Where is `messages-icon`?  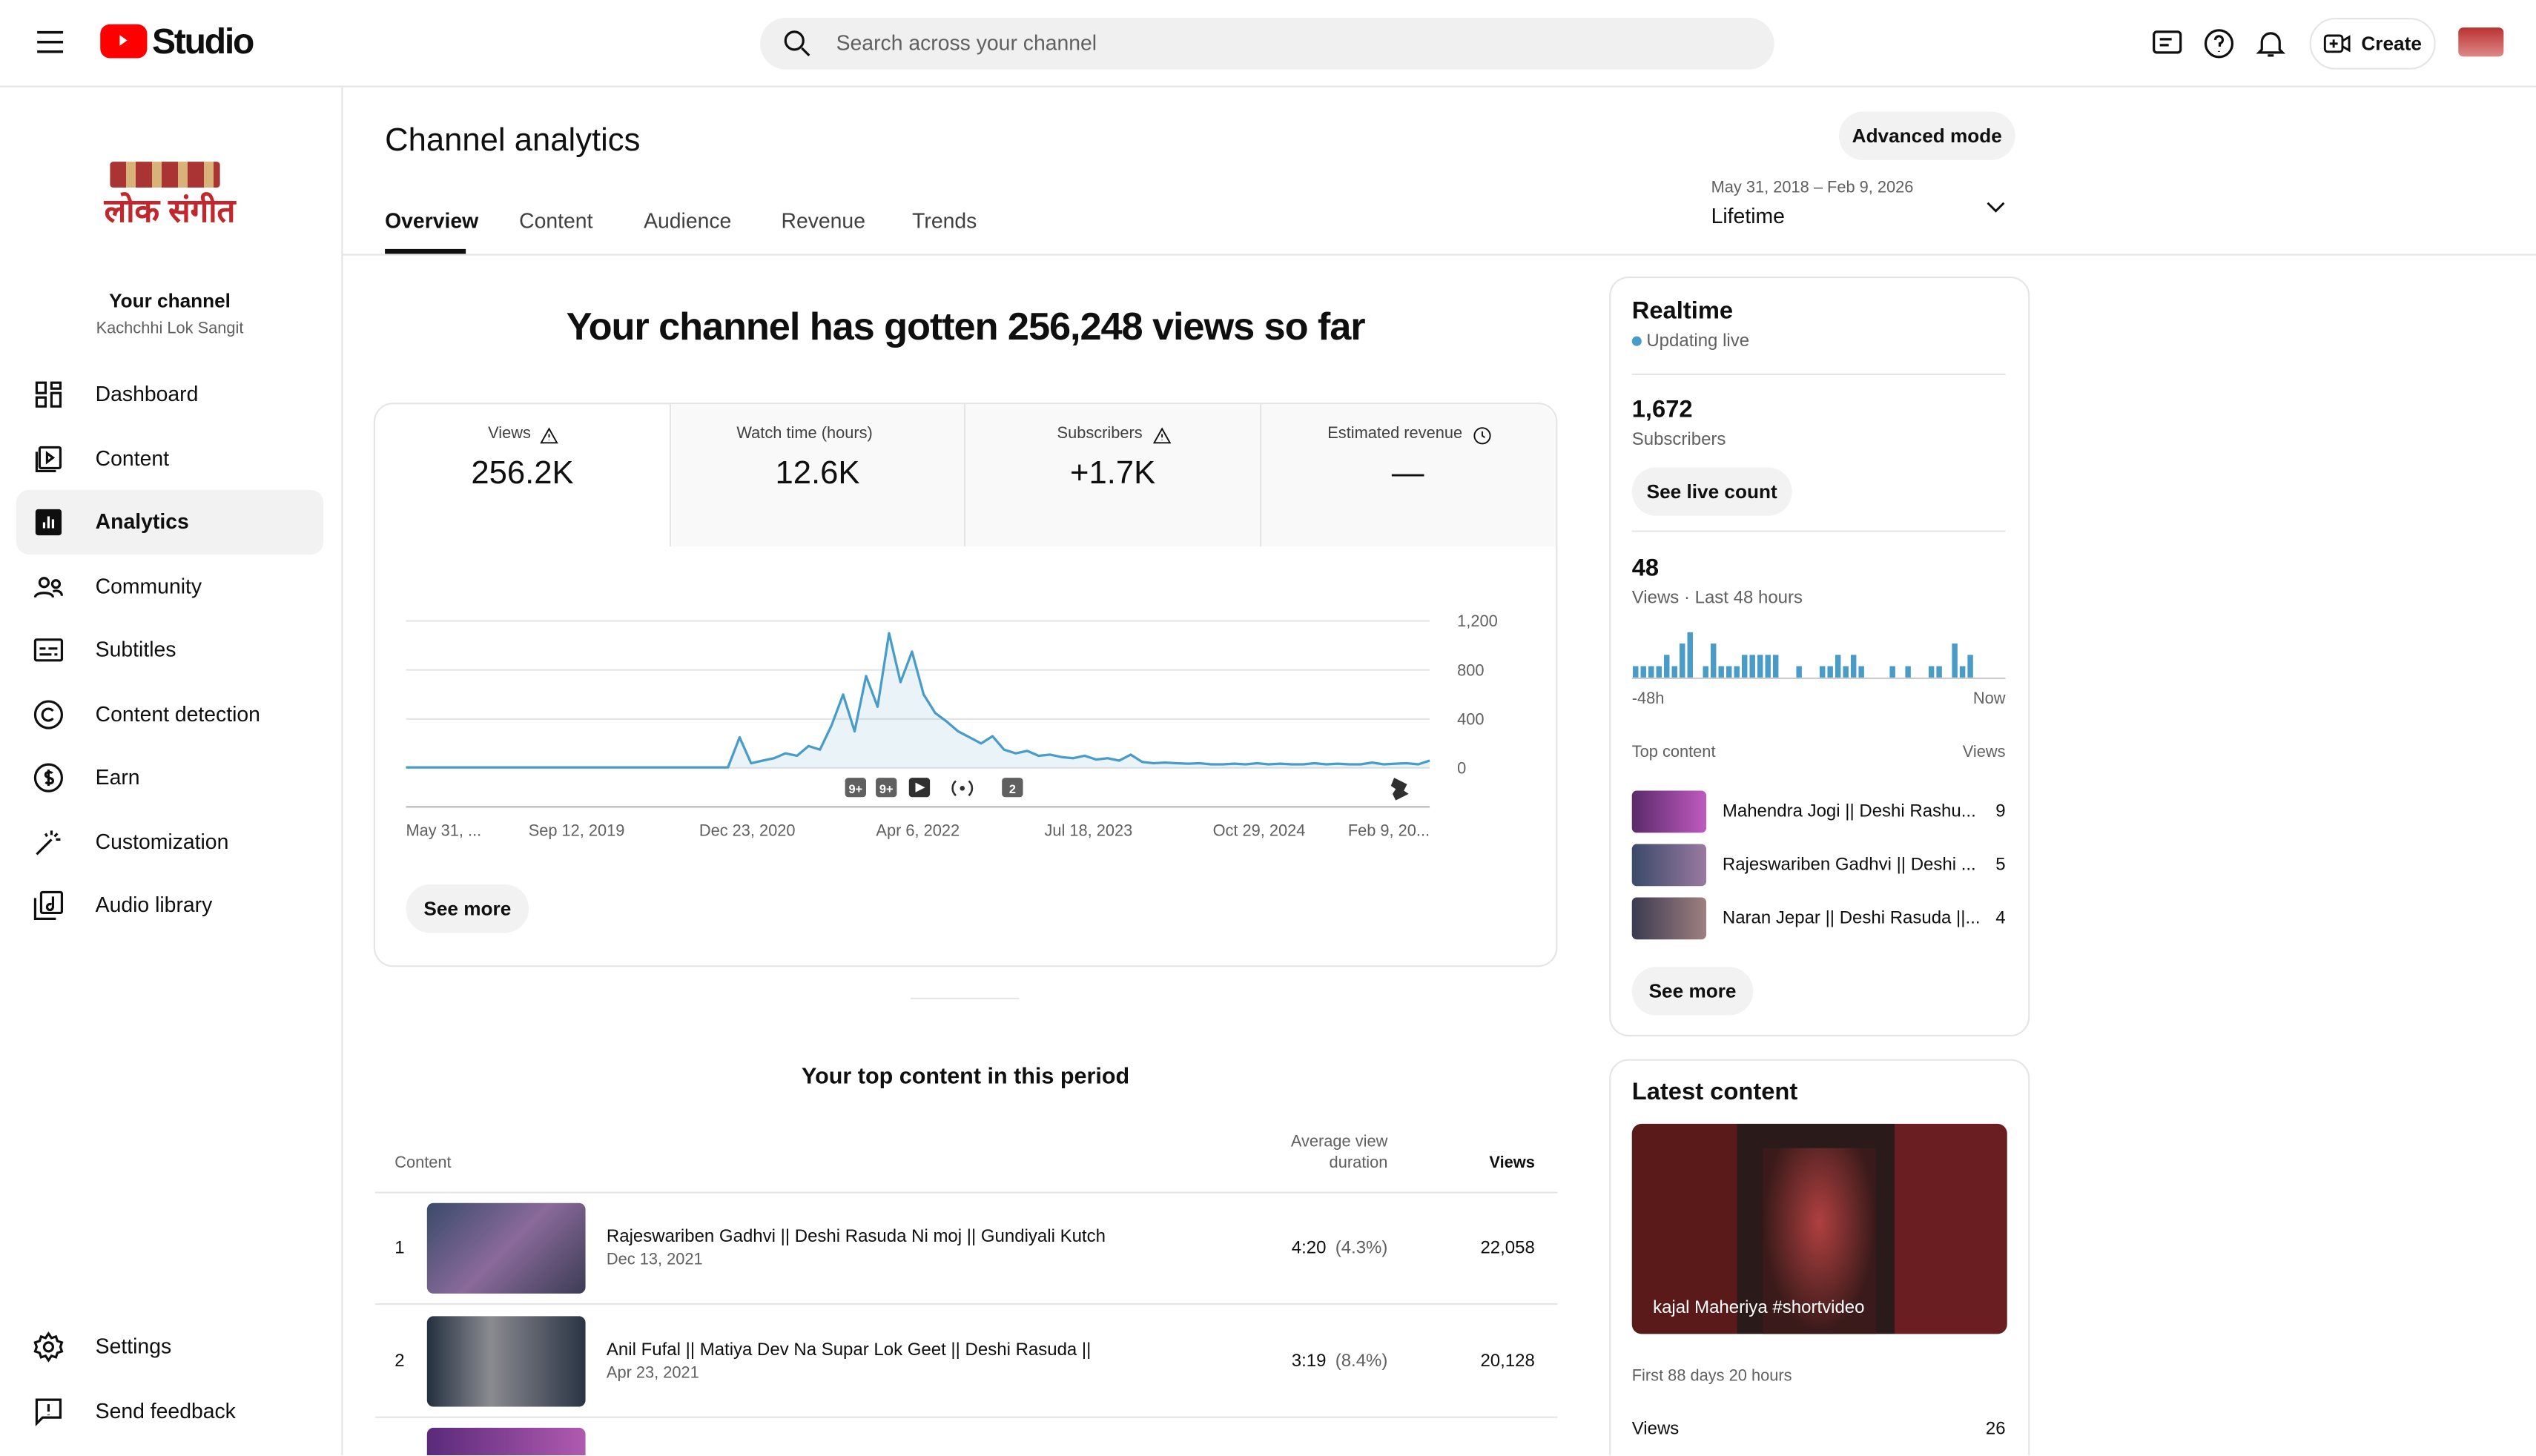 messages-icon is located at coordinates (2168, 44).